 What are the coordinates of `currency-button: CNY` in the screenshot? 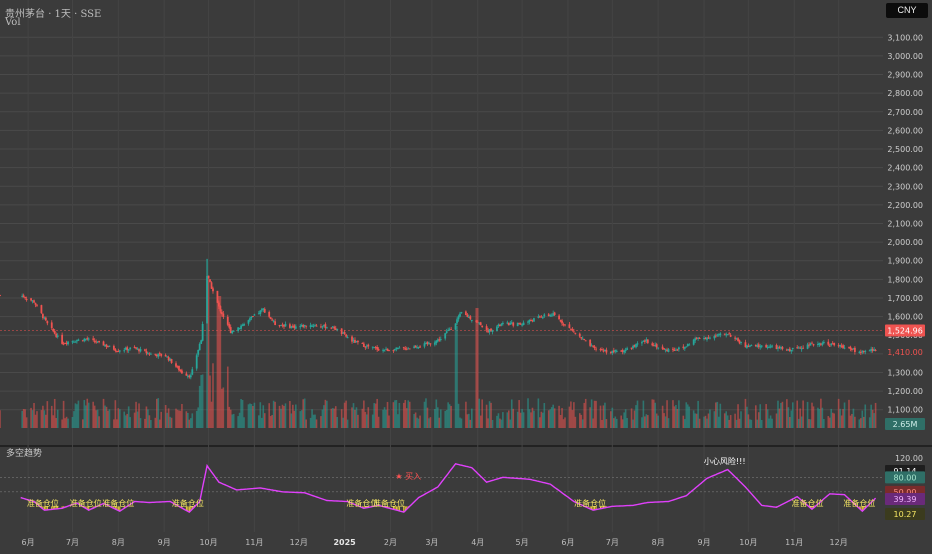 It's located at (907, 10).